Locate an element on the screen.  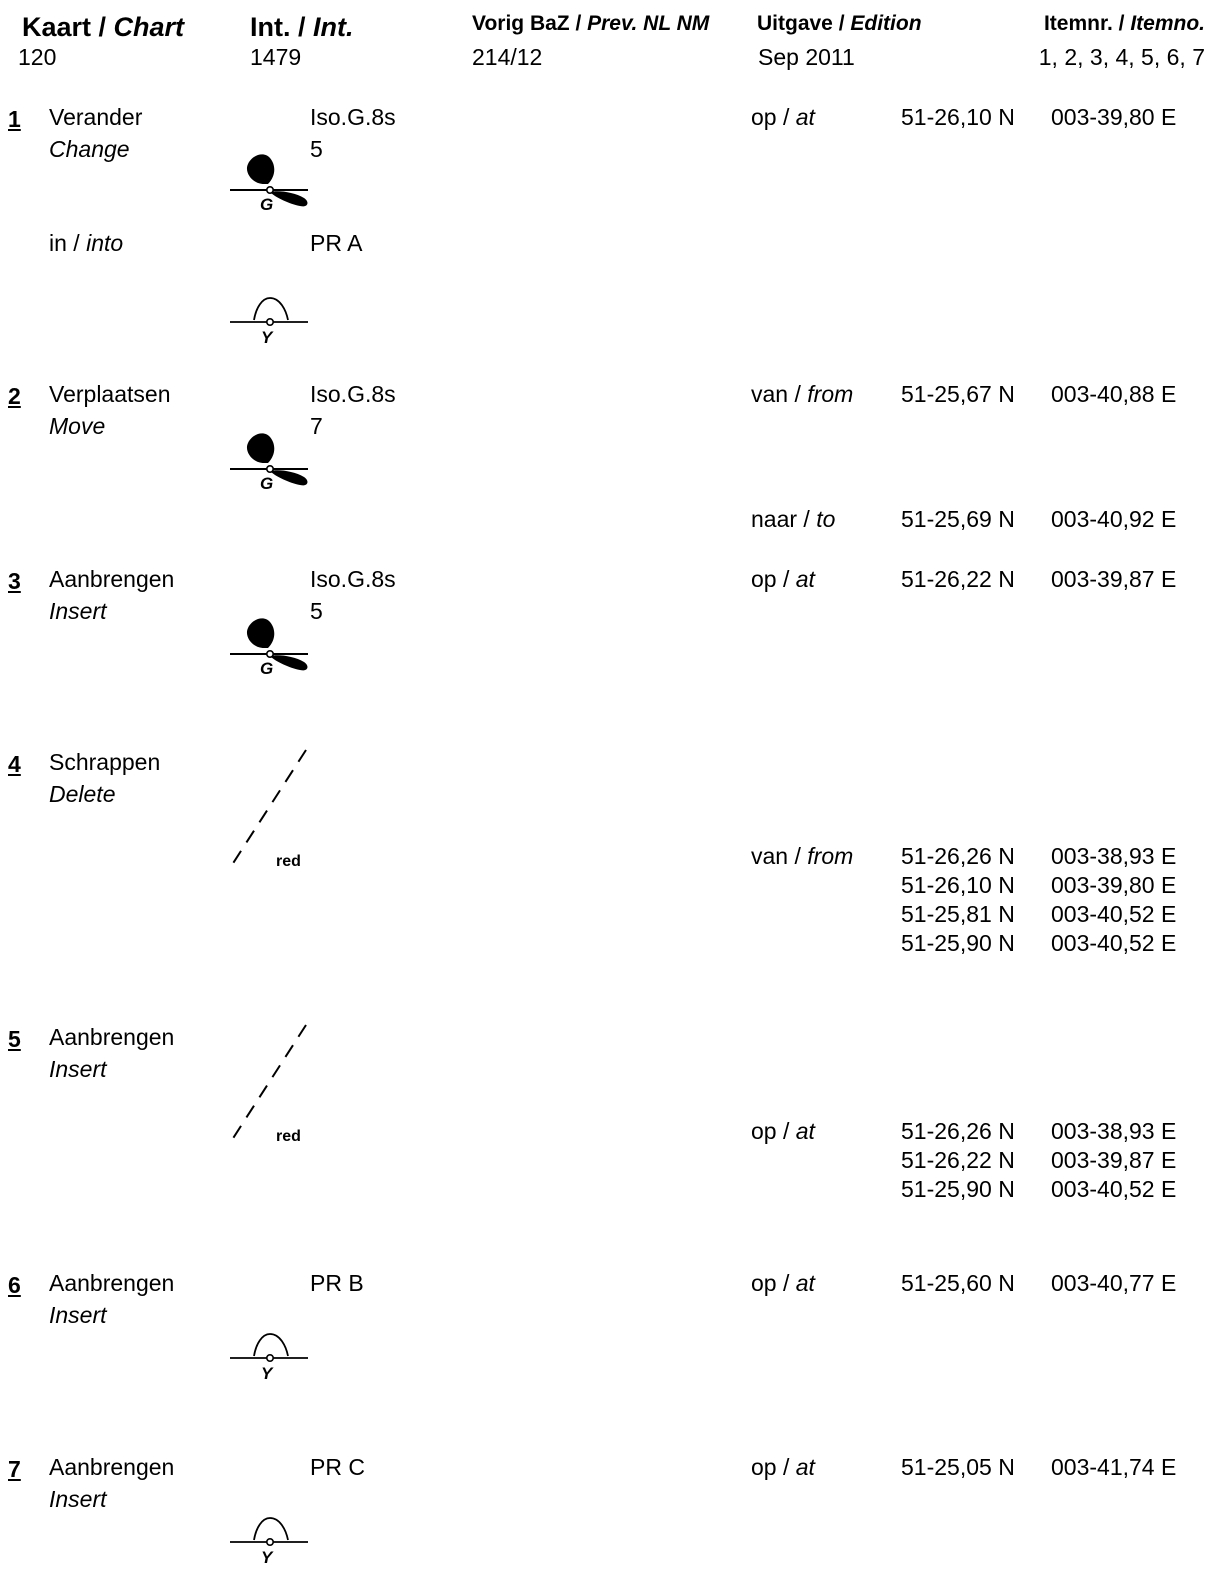
action-en: Delete is located at coordinates (82, 794).